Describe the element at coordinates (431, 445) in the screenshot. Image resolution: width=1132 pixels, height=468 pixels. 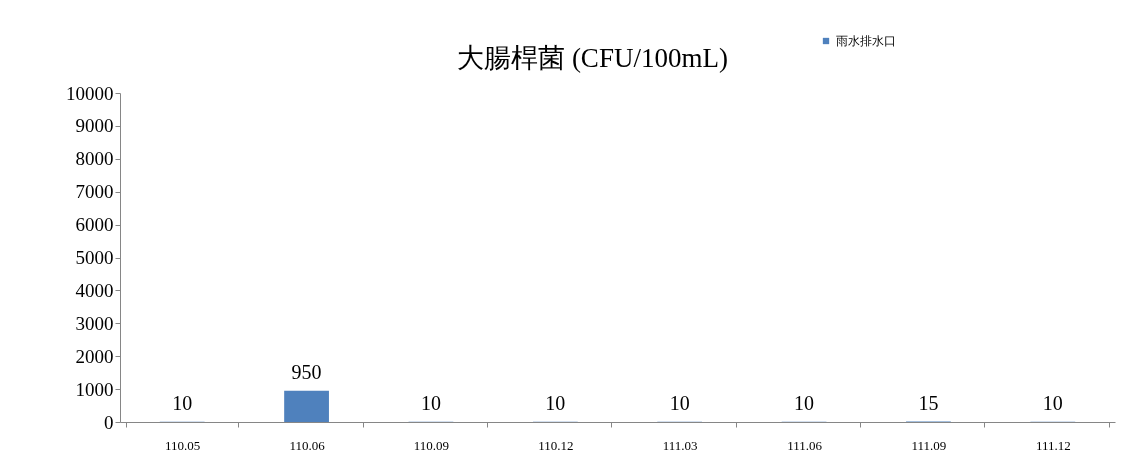
I see `x-tick-label: 110.09` at that location.